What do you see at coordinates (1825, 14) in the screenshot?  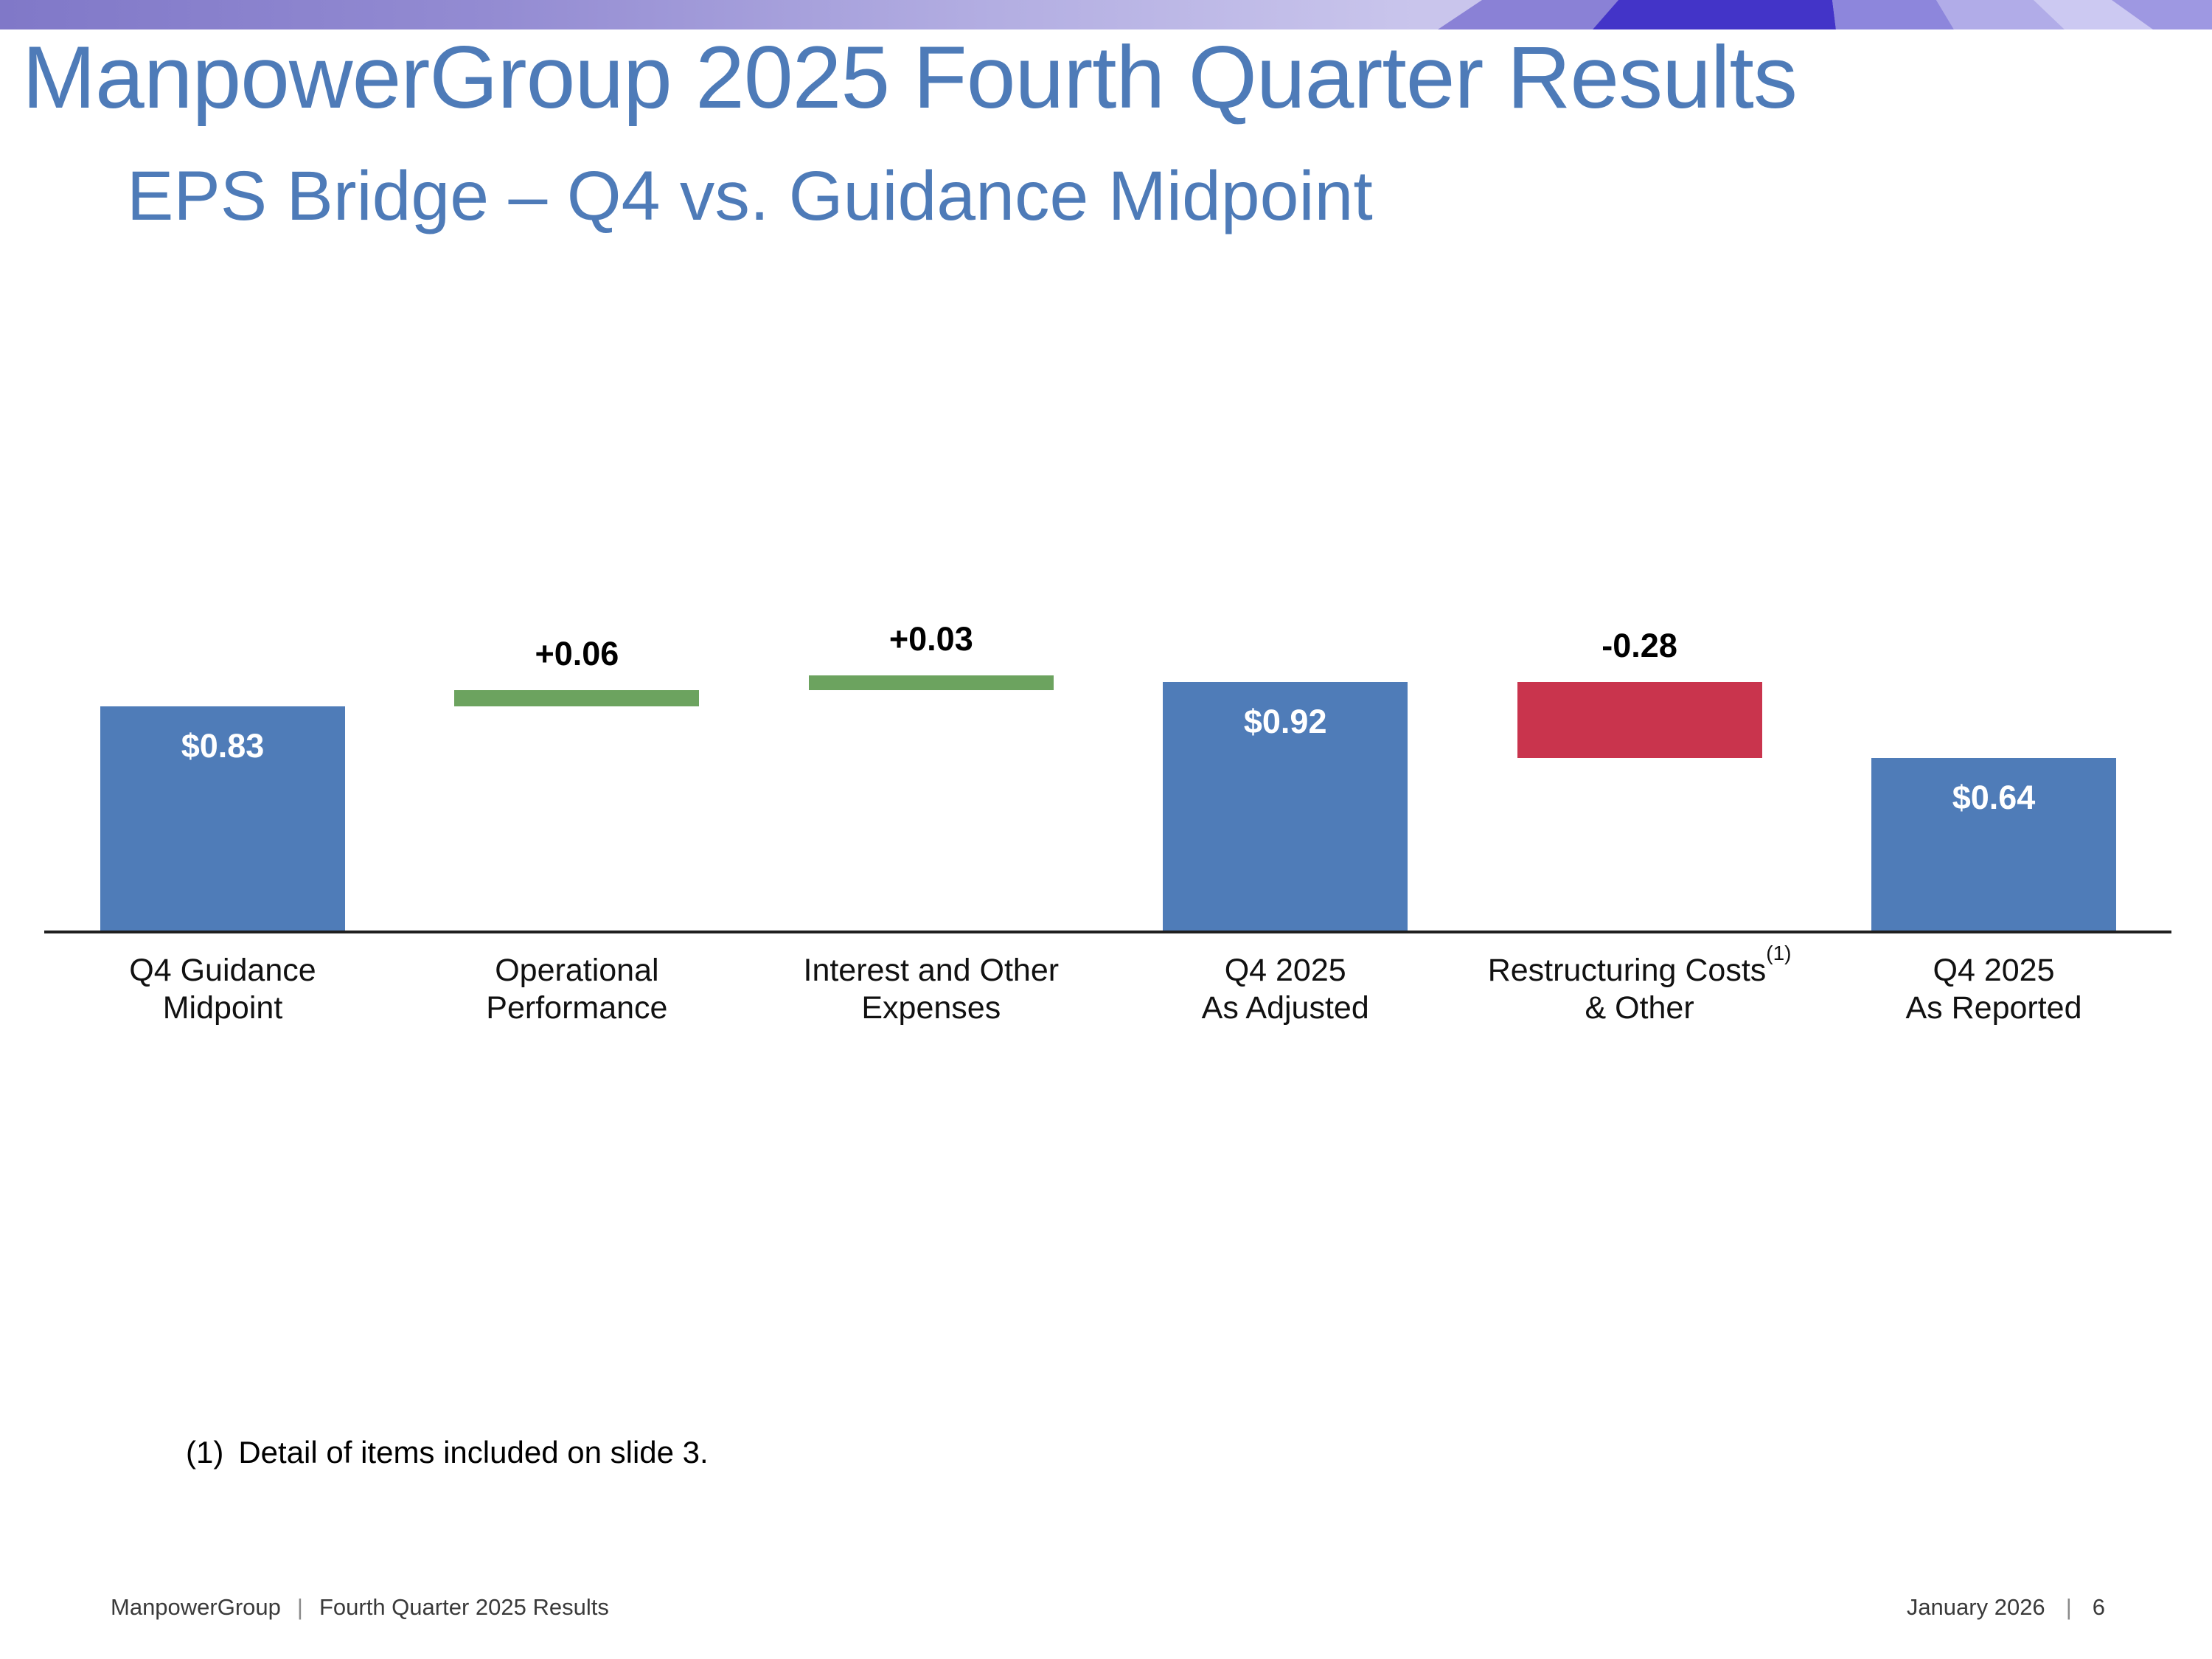 I see `header-band-fan-graphic` at bounding box center [1825, 14].